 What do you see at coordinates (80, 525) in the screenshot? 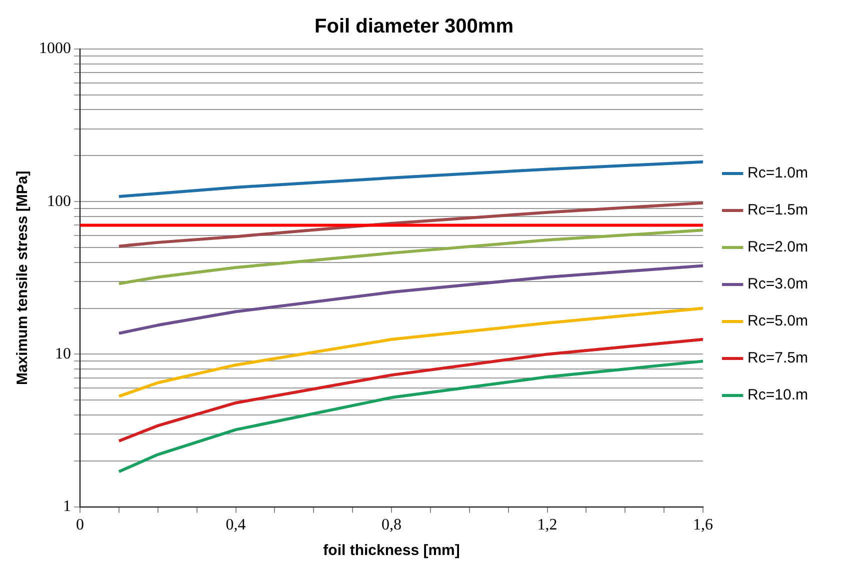
I see `x-tick-label: 0` at bounding box center [80, 525].